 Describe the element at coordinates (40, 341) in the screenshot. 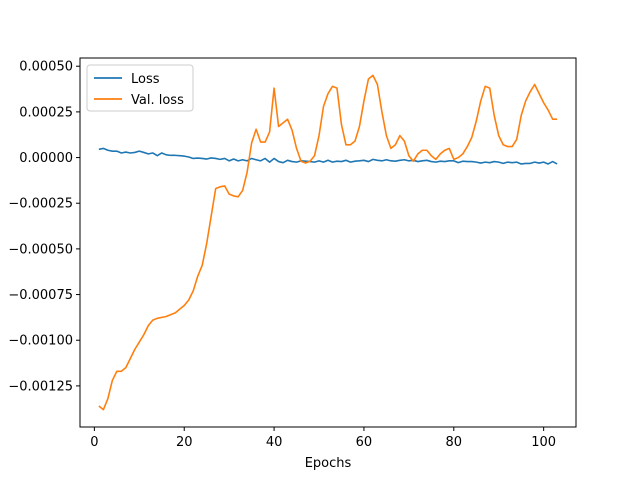

I see `y-tick-label: −0.00100` at that location.